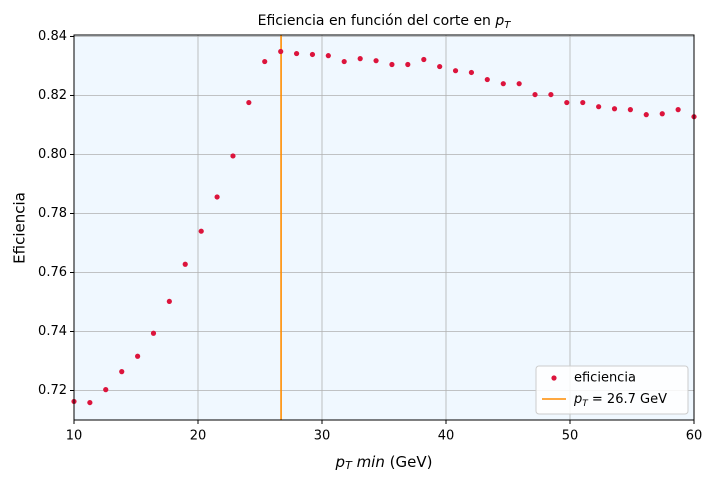 The height and width of the screenshot is (481, 712). Describe the element at coordinates (377, 21) in the screenshot. I see `title-text: Eficiencia en función del corte en` at that location.